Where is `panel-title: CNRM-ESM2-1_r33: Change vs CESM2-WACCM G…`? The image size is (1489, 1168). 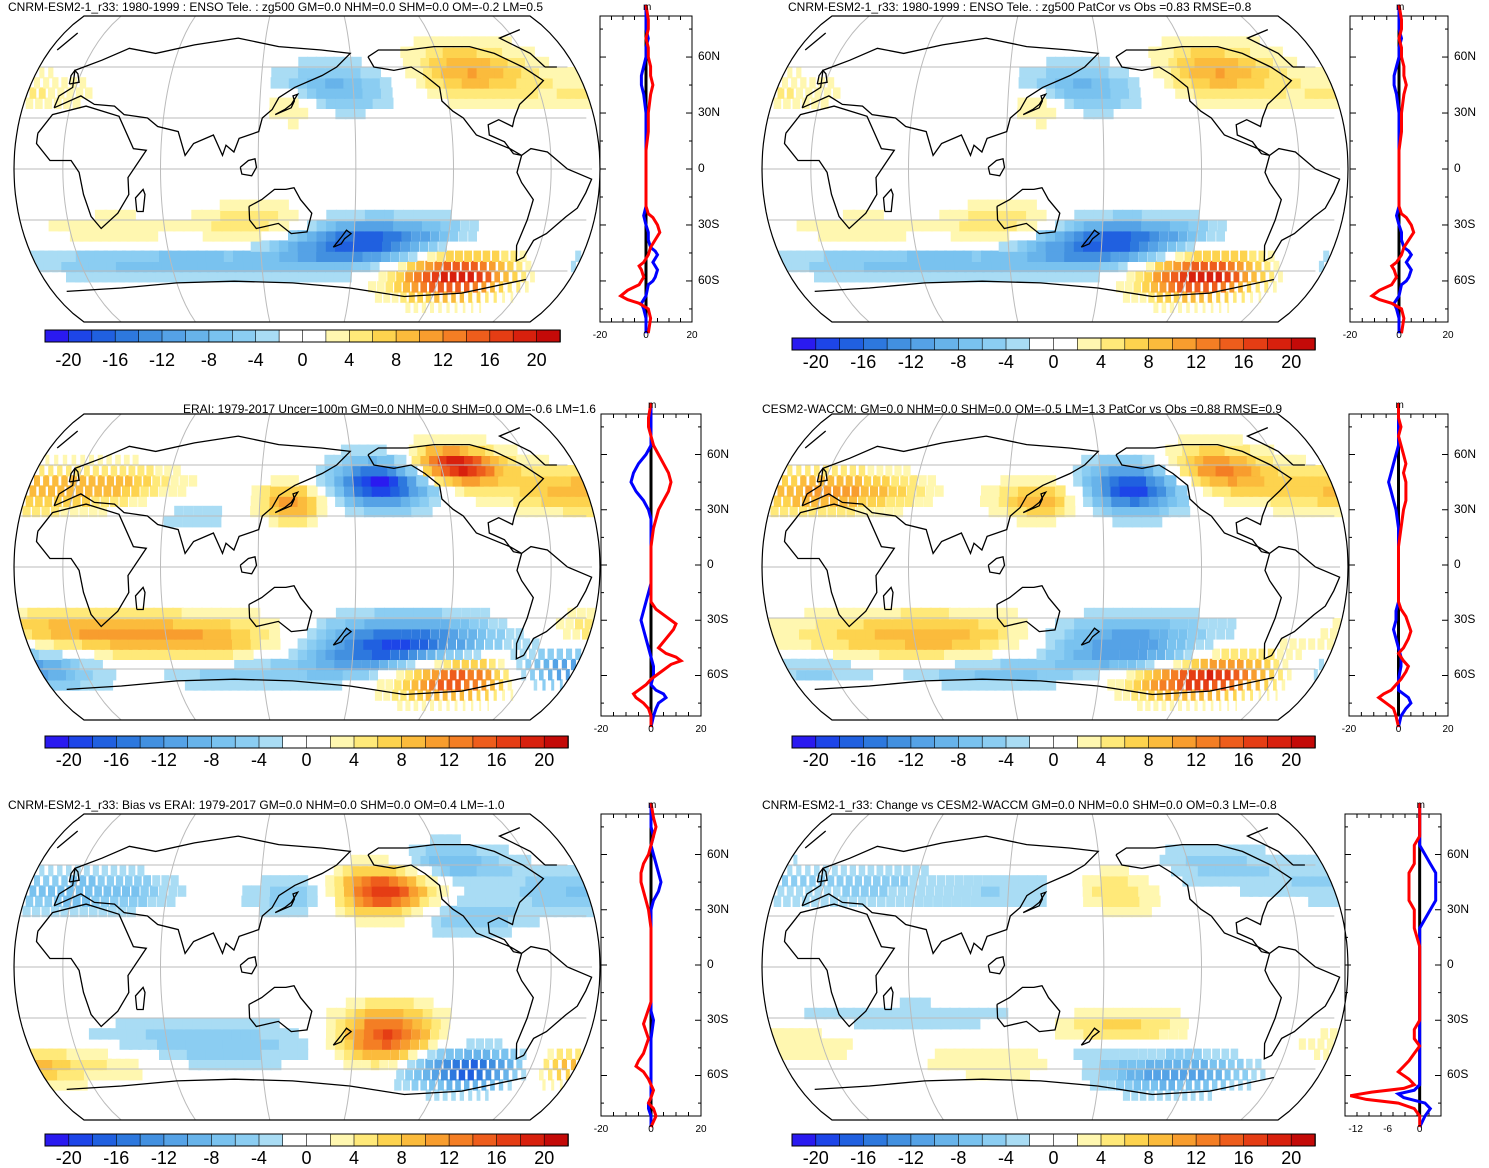
panel-title: CNRM-ESM2-1_r33: Change vs CESM2-WACCM G… is located at coordinates (1019, 805).